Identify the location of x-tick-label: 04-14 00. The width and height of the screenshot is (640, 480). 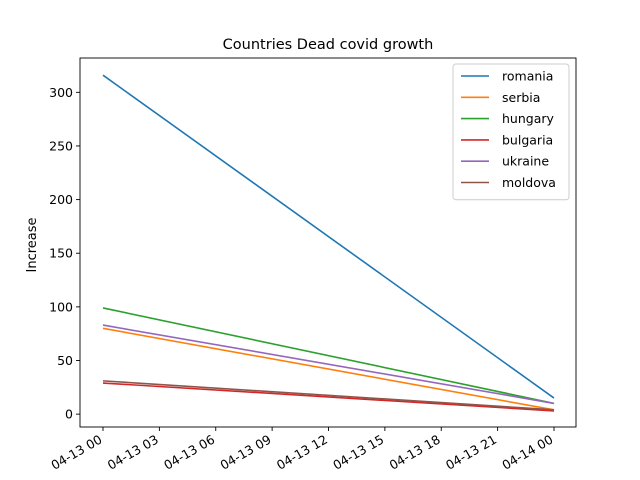
(527, 452).